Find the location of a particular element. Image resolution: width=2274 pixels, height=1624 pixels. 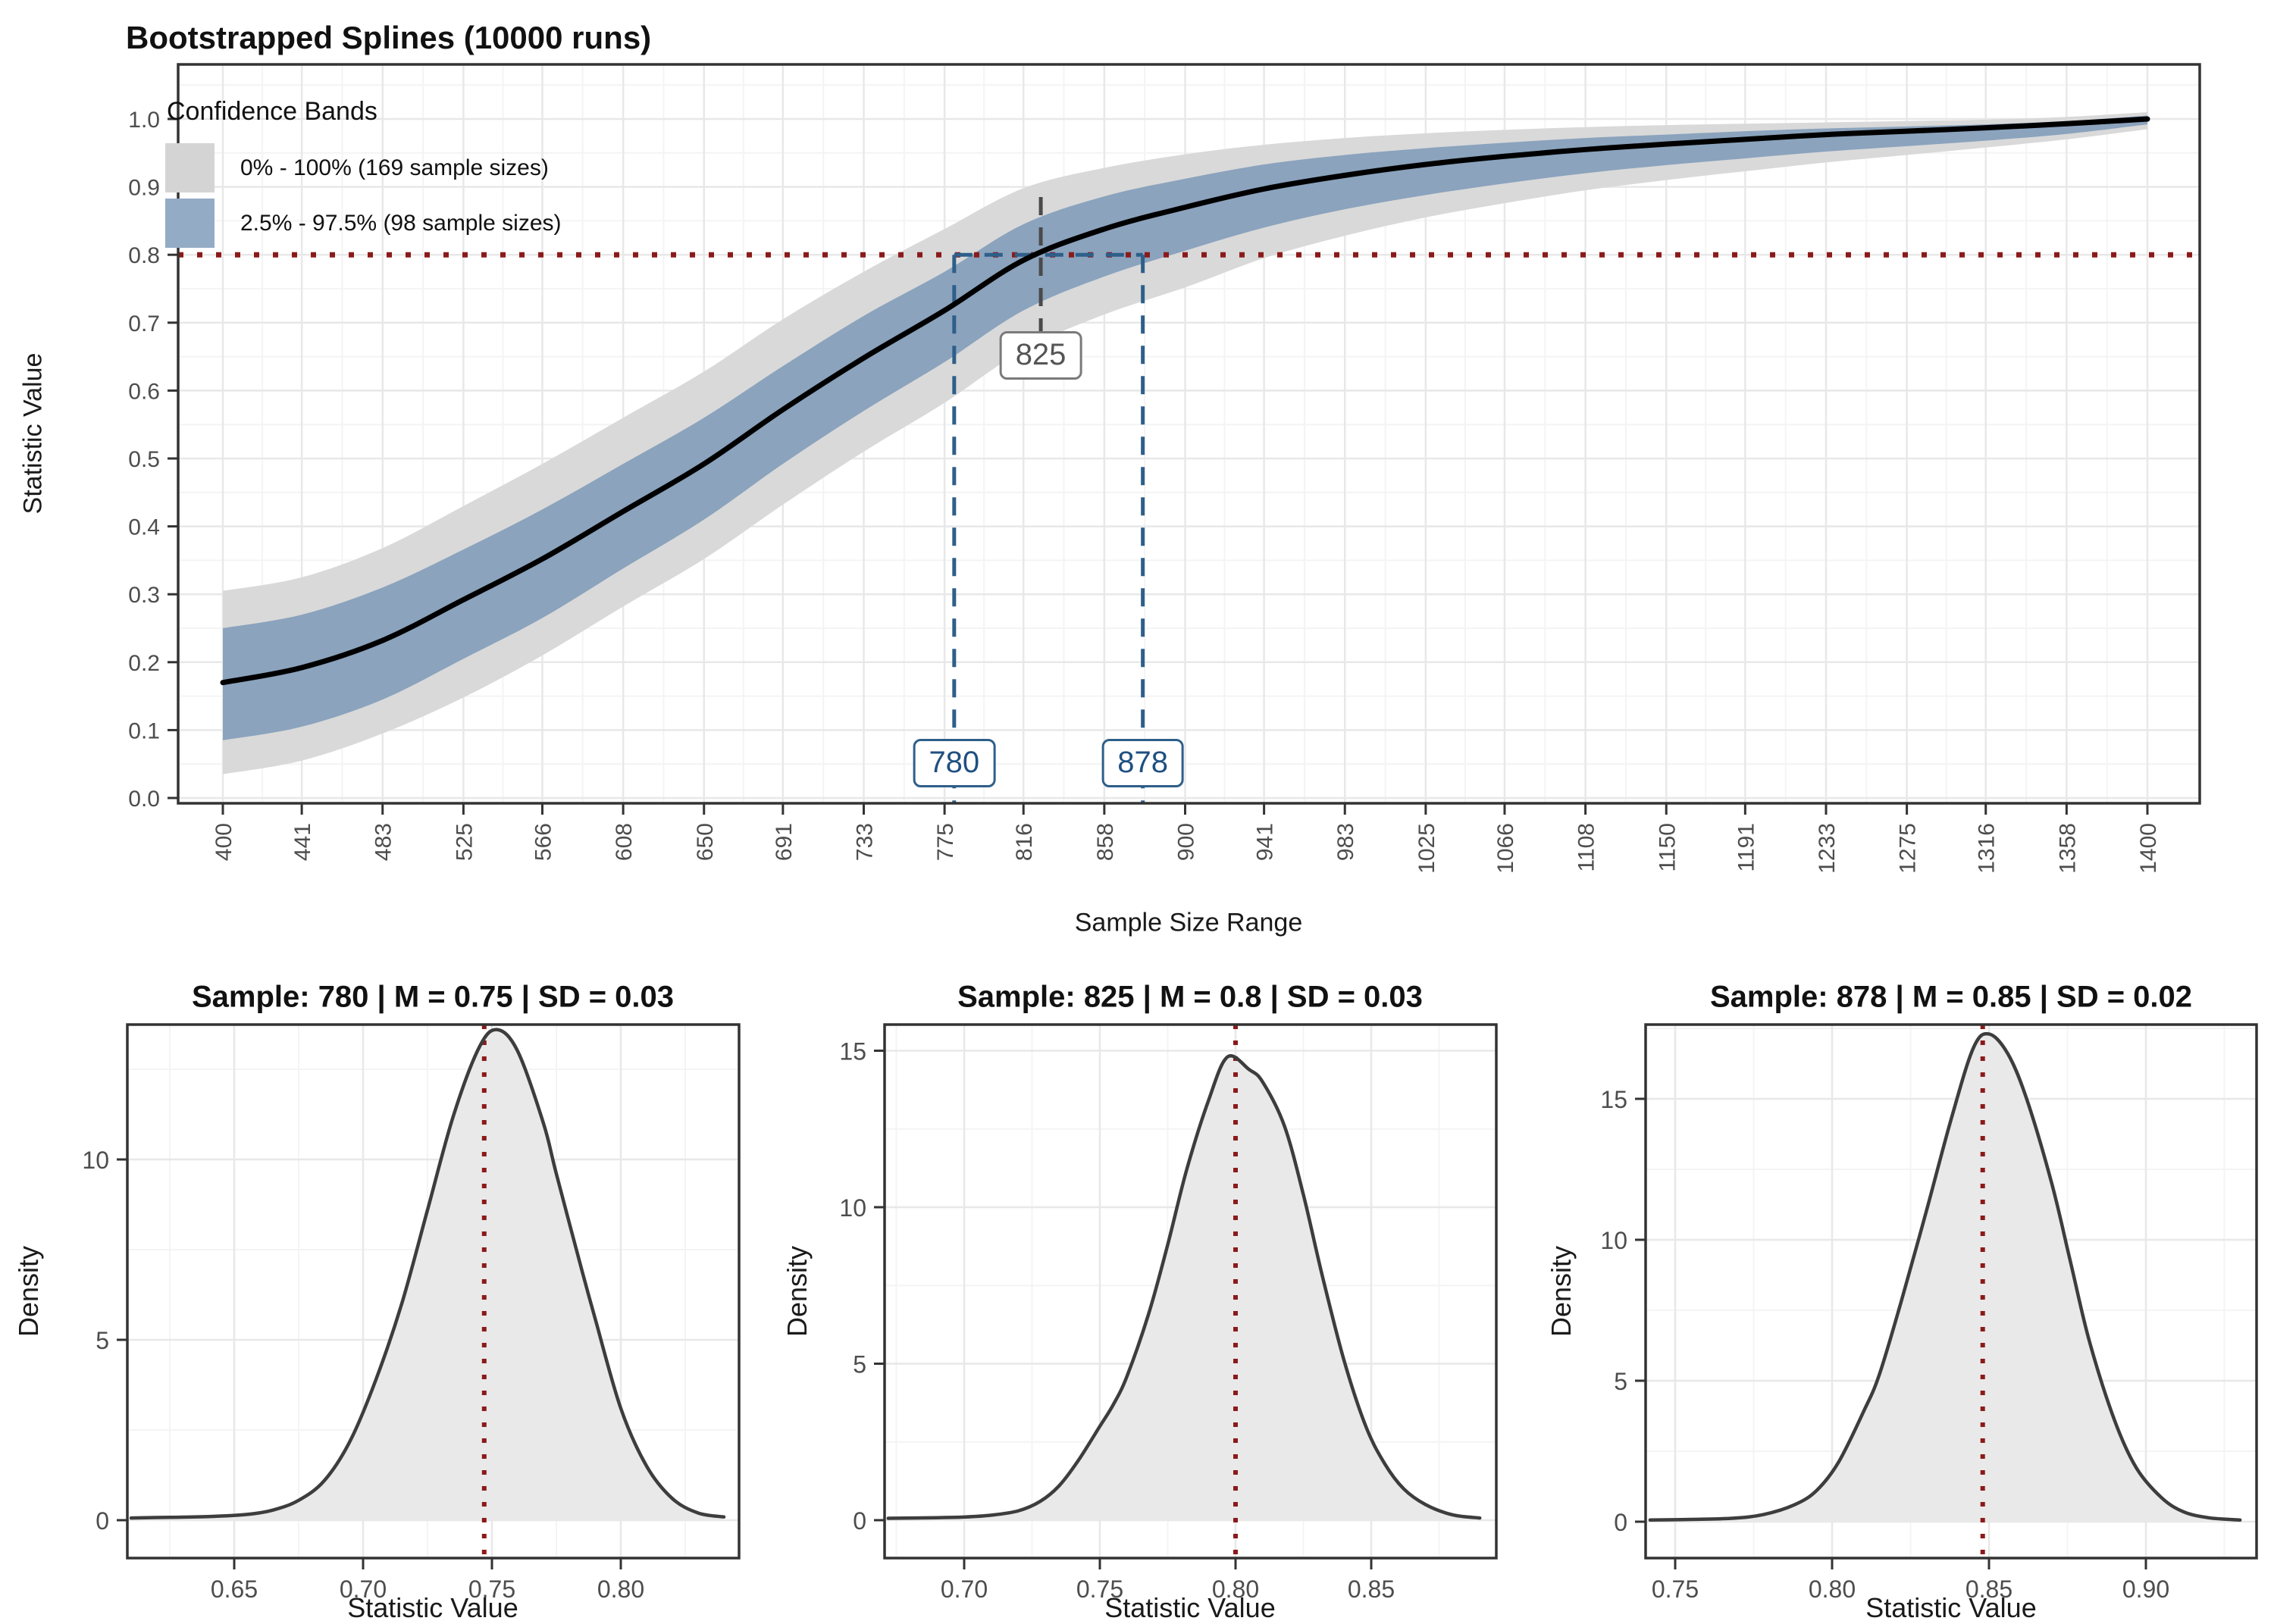

density-825-x-axis-title: Statistic Value is located at coordinates (1190, 1607).